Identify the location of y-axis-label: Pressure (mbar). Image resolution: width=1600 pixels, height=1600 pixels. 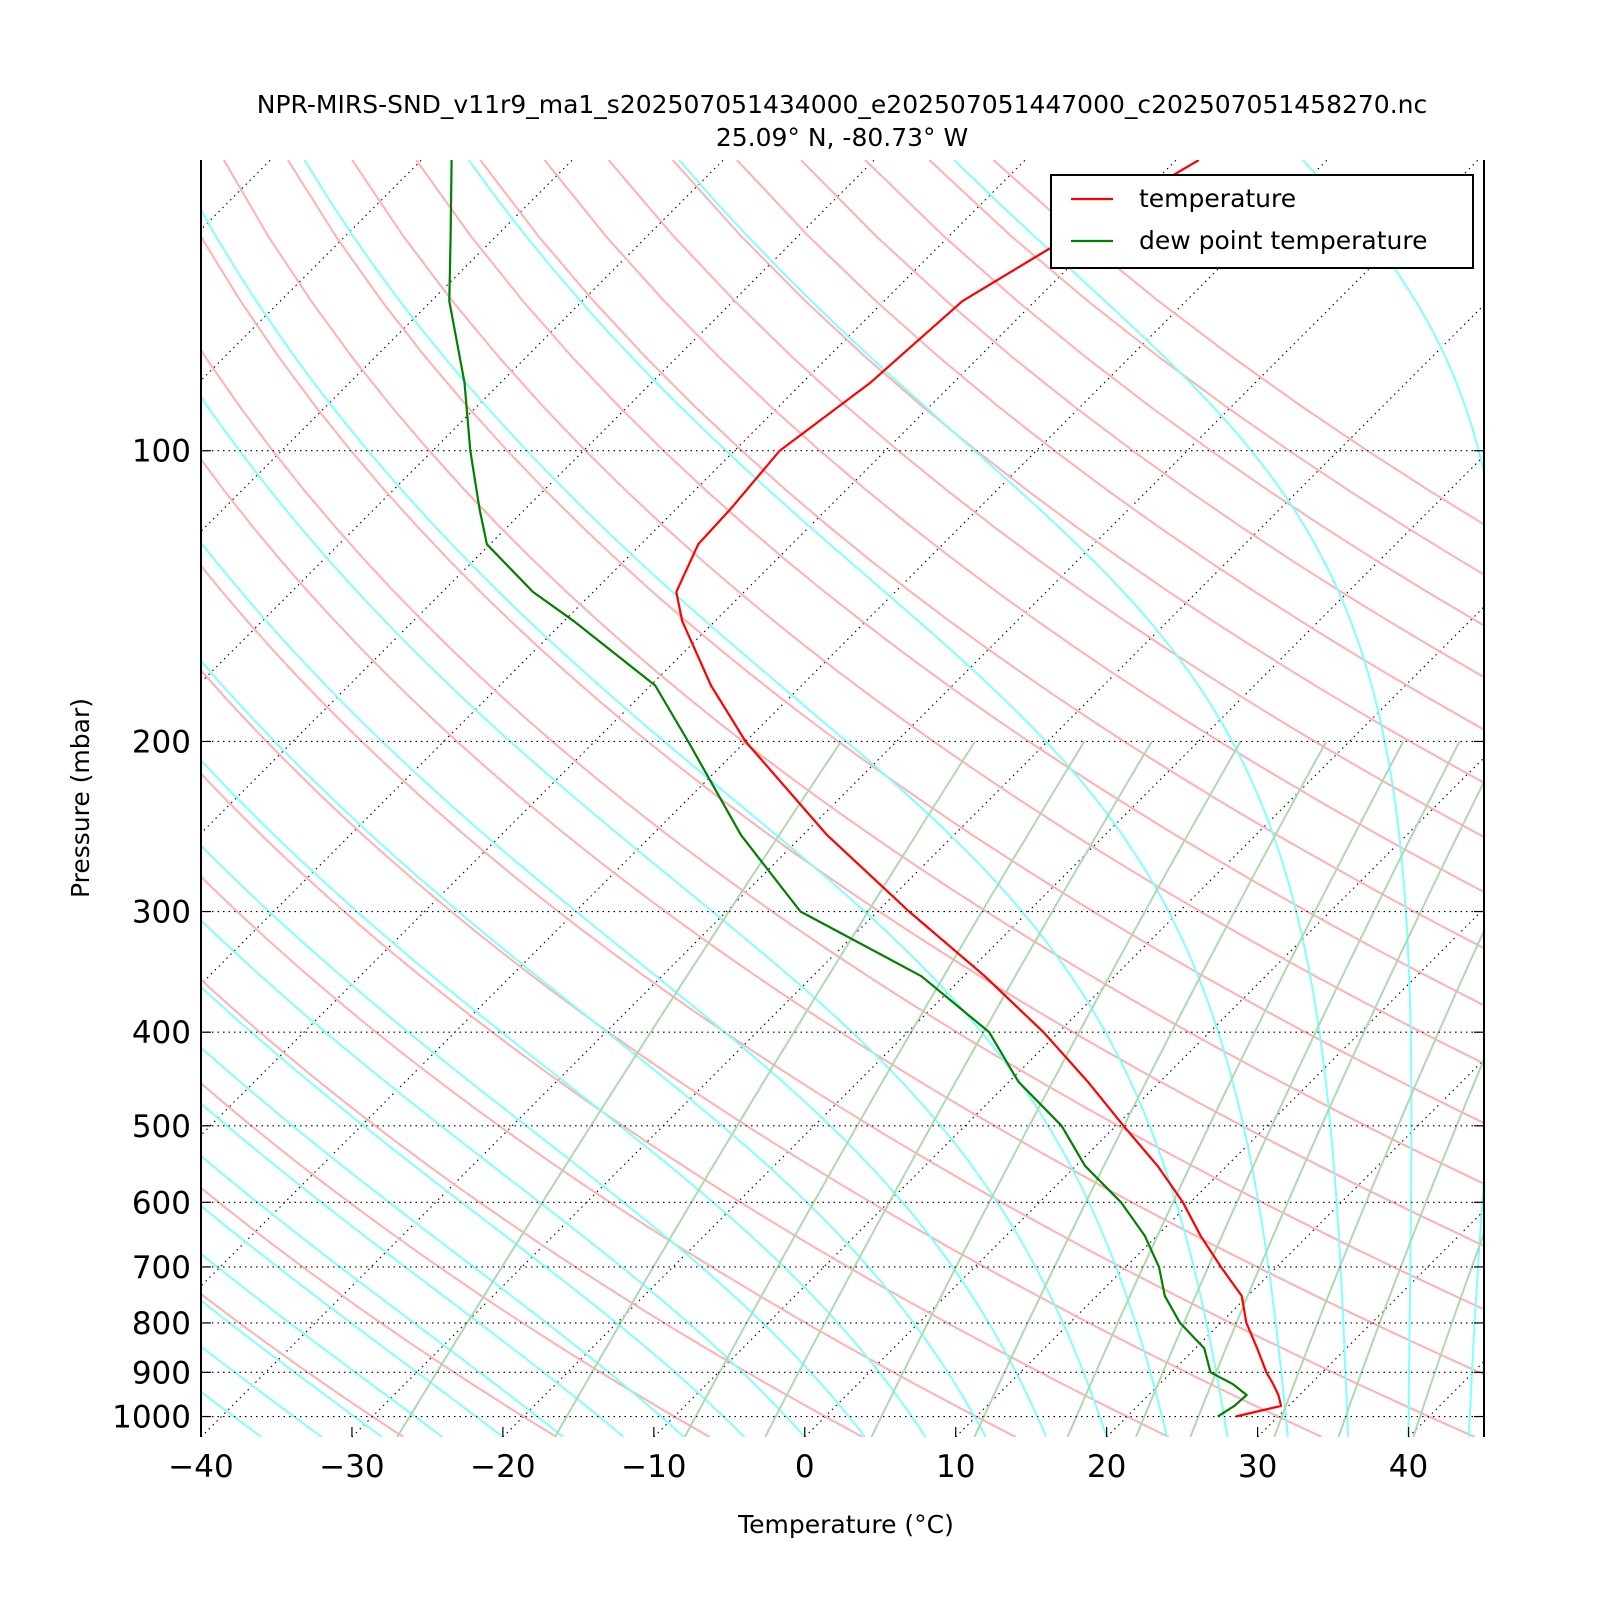
(80, 798).